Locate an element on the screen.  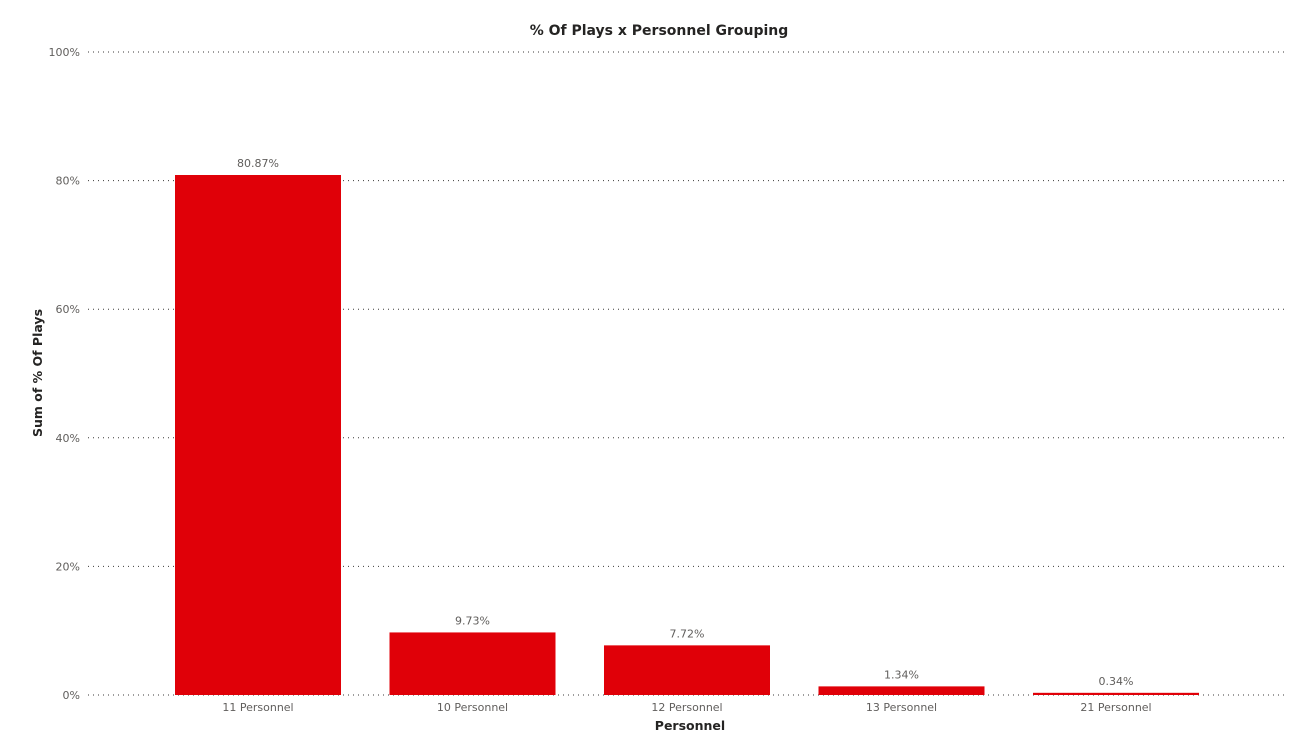
x-tick-label: 11 Personnel is located at coordinates (257, 707).